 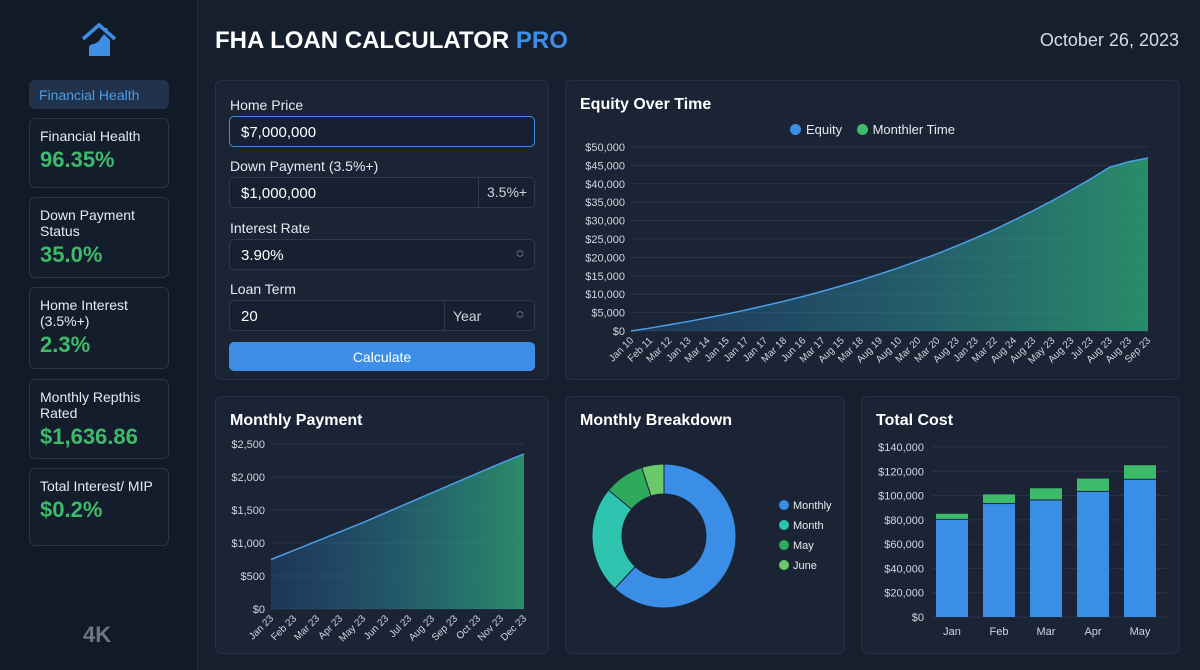 What do you see at coordinates (279, 193) in the screenshot?
I see `down-payment-value: $1,000,000` at bounding box center [279, 193].